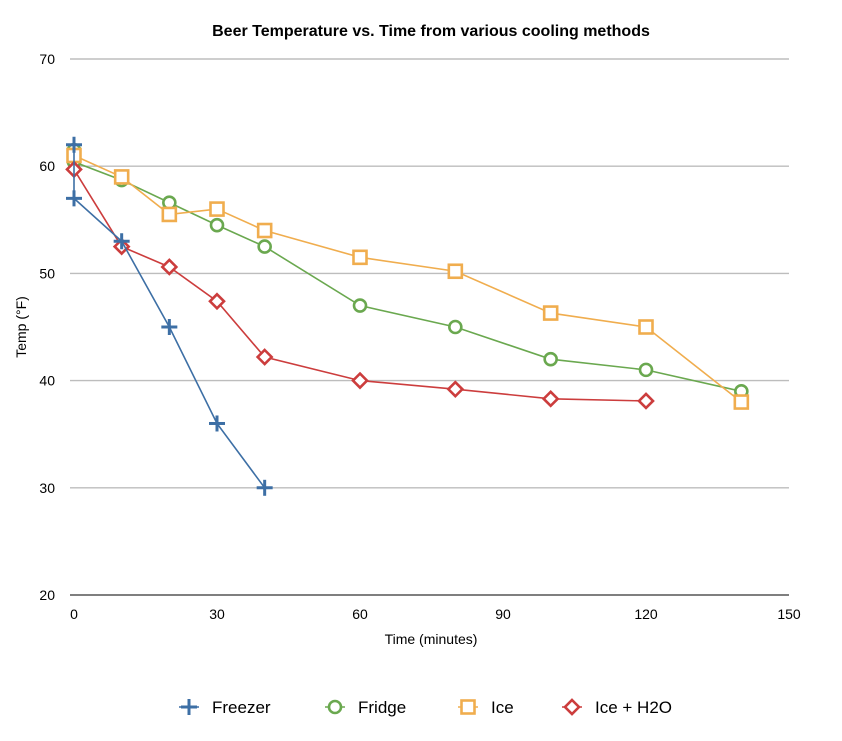  I want to click on legend-item: Freezer, so click(225, 707).